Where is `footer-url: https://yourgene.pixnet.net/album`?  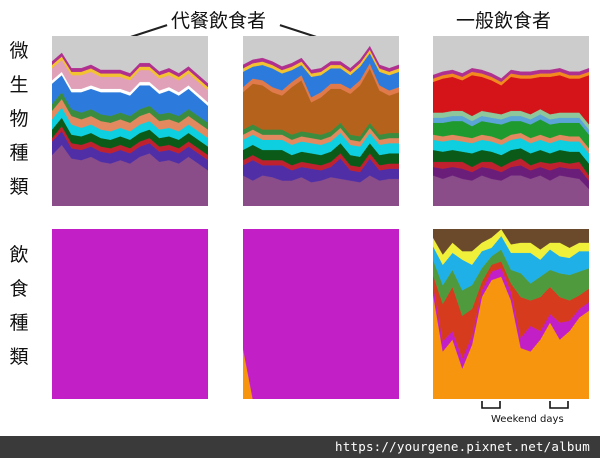 footer-url: https://yourgene.pixnet.net/album is located at coordinates (462, 446).